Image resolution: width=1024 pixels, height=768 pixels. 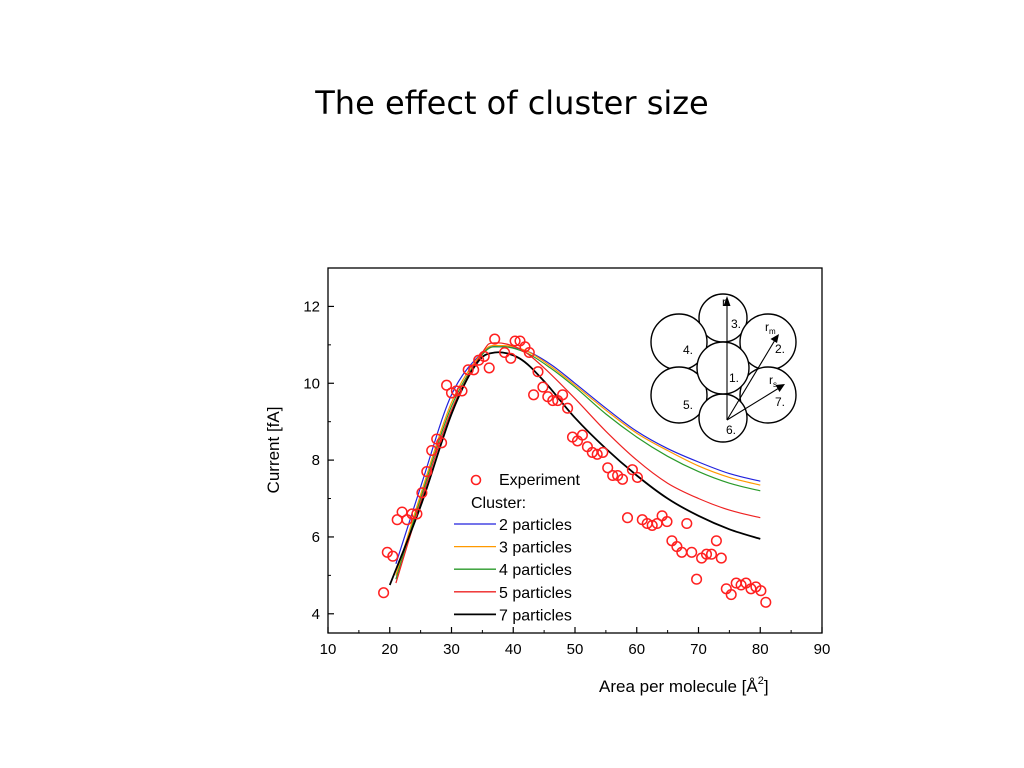 I want to click on y-tick-label: 10, so click(x=311, y=383).